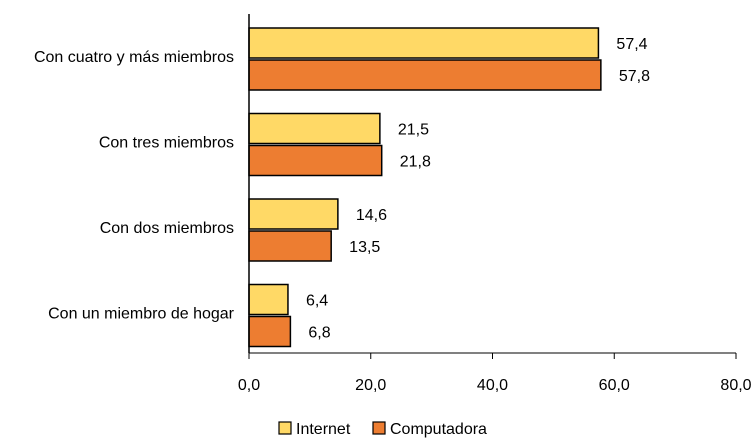 The image size is (754, 441). Describe the element at coordinates (413, 130) in the screenshot. I see `data-label: 21,5` at that location.